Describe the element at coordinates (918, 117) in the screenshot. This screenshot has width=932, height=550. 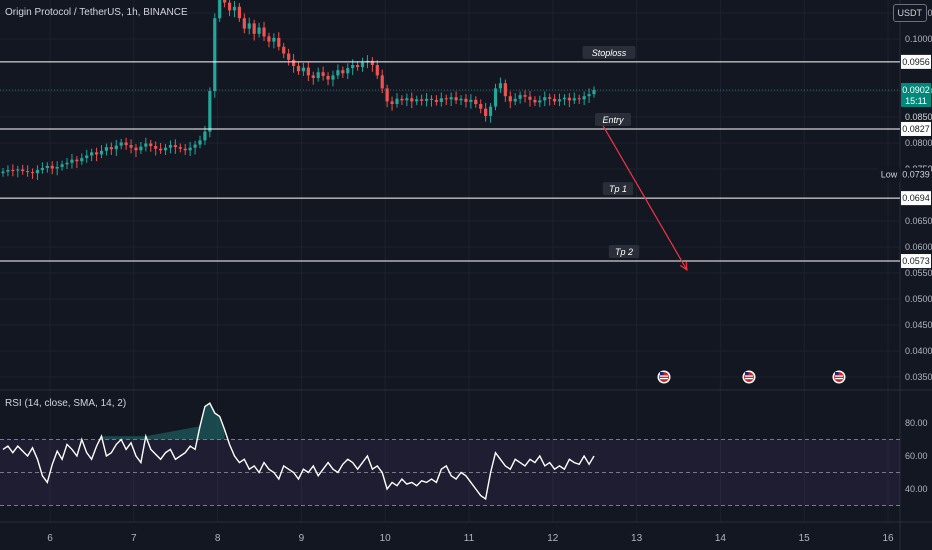
I see `price-axis-label: 0.0850` at that location.